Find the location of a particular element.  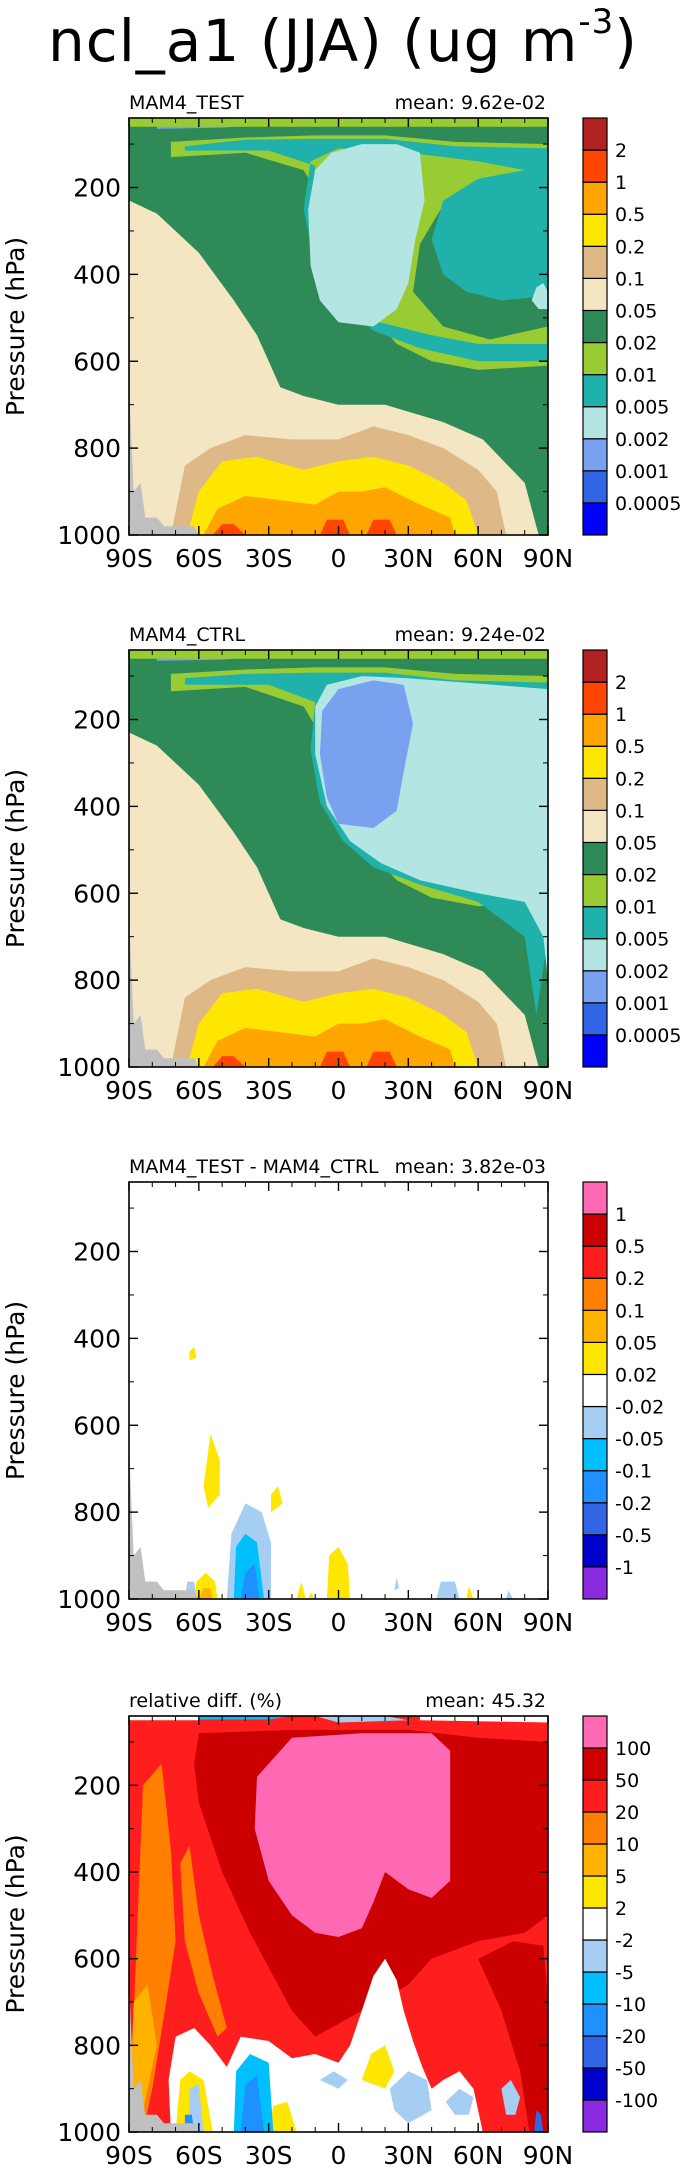

figure-title: ncl_a1 (JJA) (ug m-3) is located at coordinates (343, 38).